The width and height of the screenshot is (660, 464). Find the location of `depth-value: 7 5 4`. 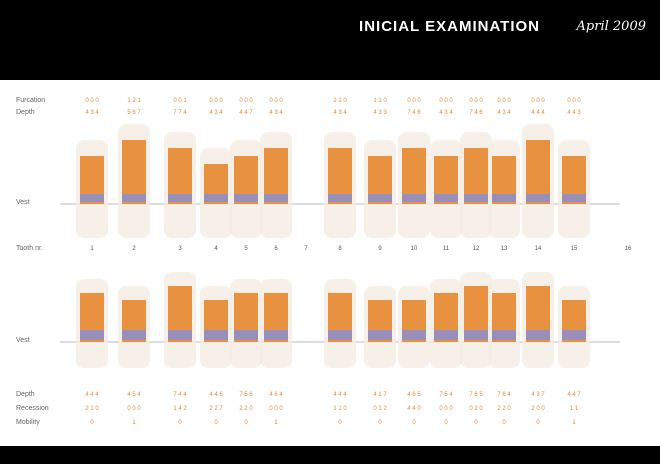

depth-value: 7 5 4 is located at coordinates (446, 395).